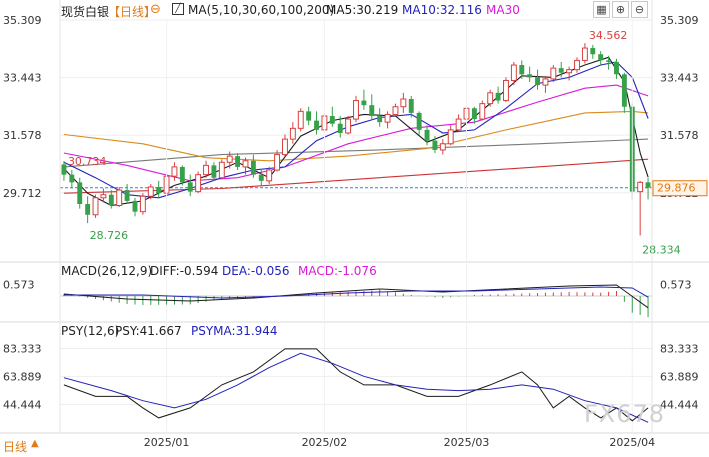 The height and width of the screenshot is (457, 709). What do you see at coordinates (679, 348) in the screenshot?
I see `psy-tick-right: 83.333` at bounding box center [679, 348].